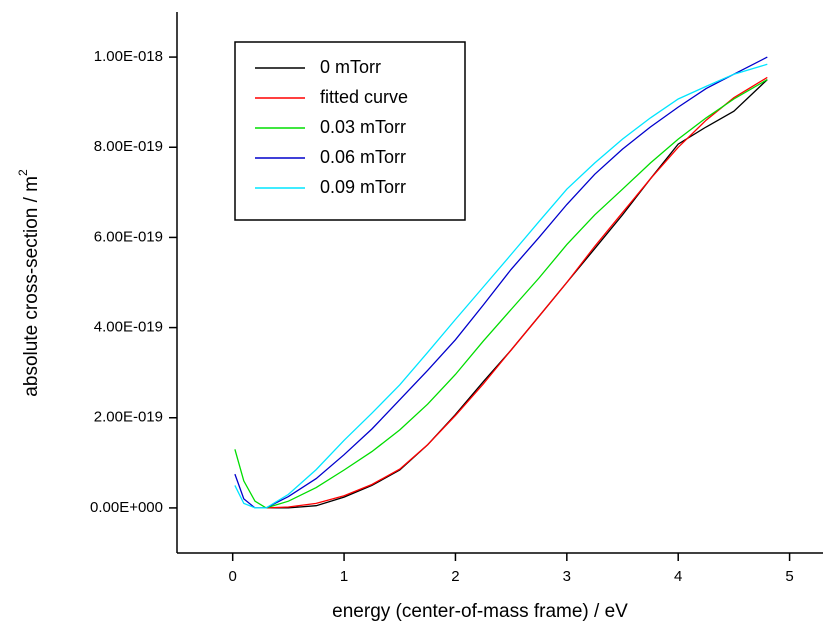 This screenshot has height=635, width=838. What do you see at coordinates (128, 417) in the screenshot?
I see `y-tick-label: 2.00E-019` at bounding box center [128, 417].